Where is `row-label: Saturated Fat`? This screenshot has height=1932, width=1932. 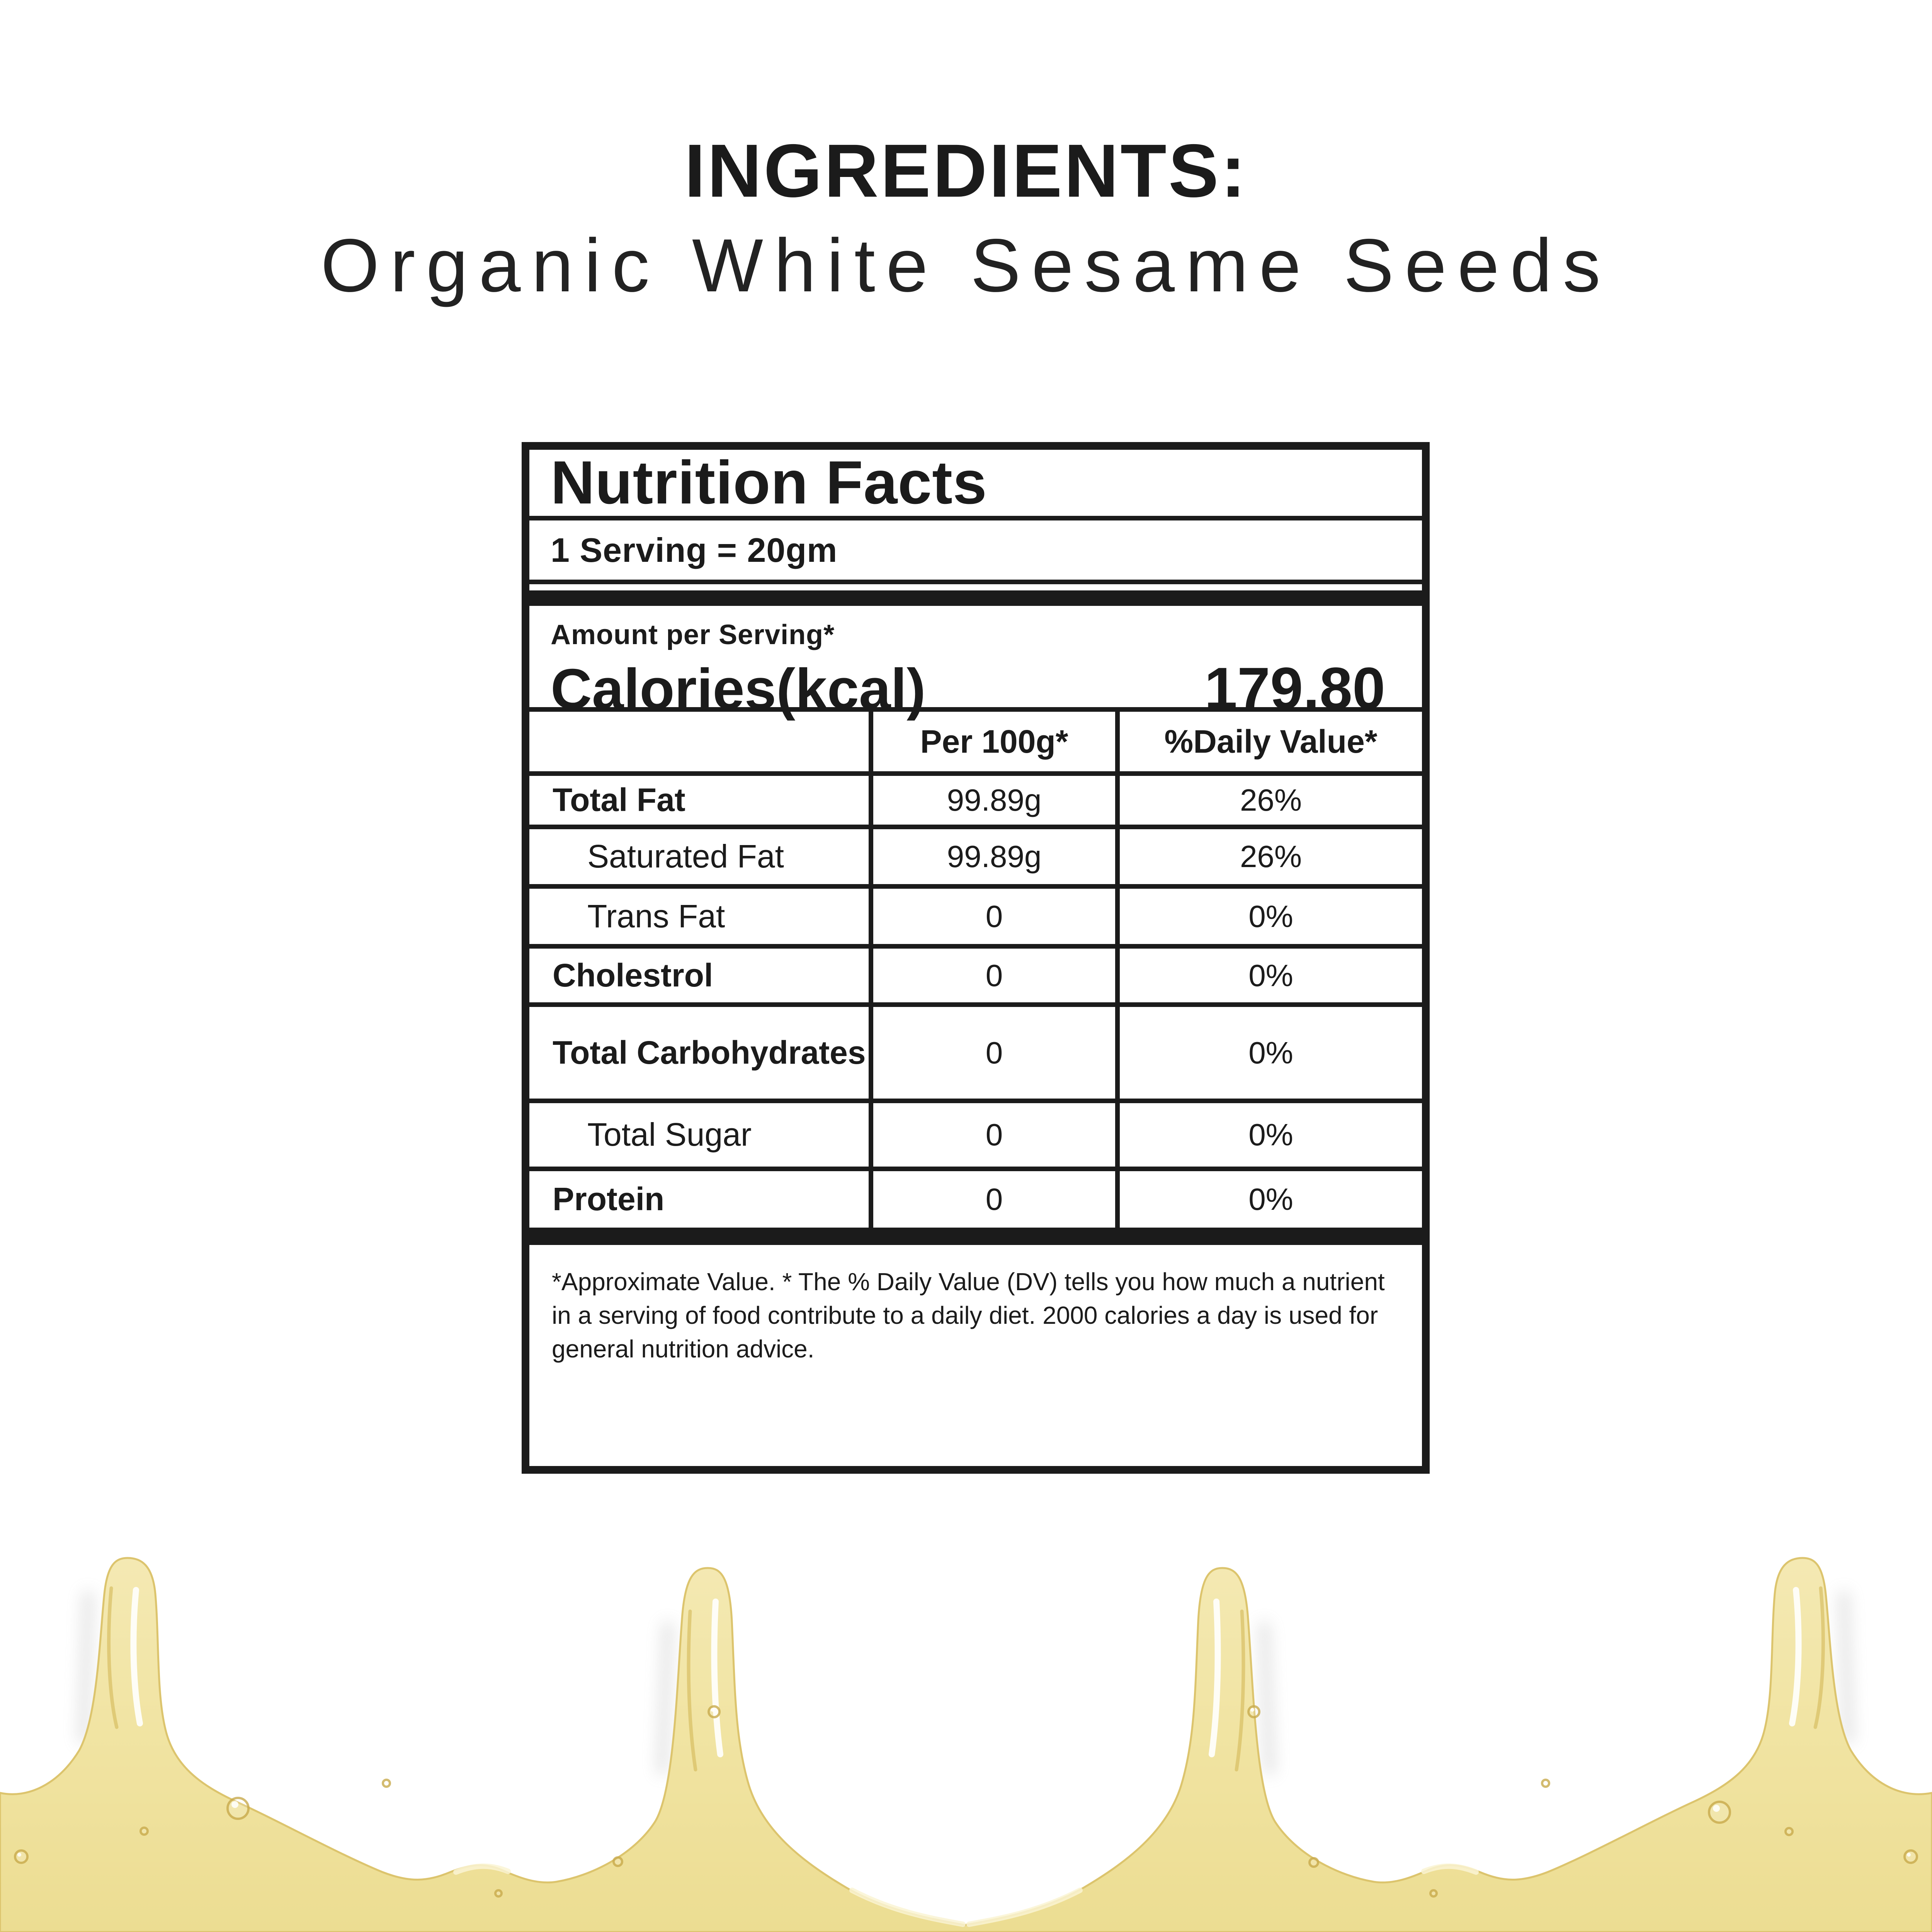 row-label: Saturated Fat is located at coordinates (685, 857).